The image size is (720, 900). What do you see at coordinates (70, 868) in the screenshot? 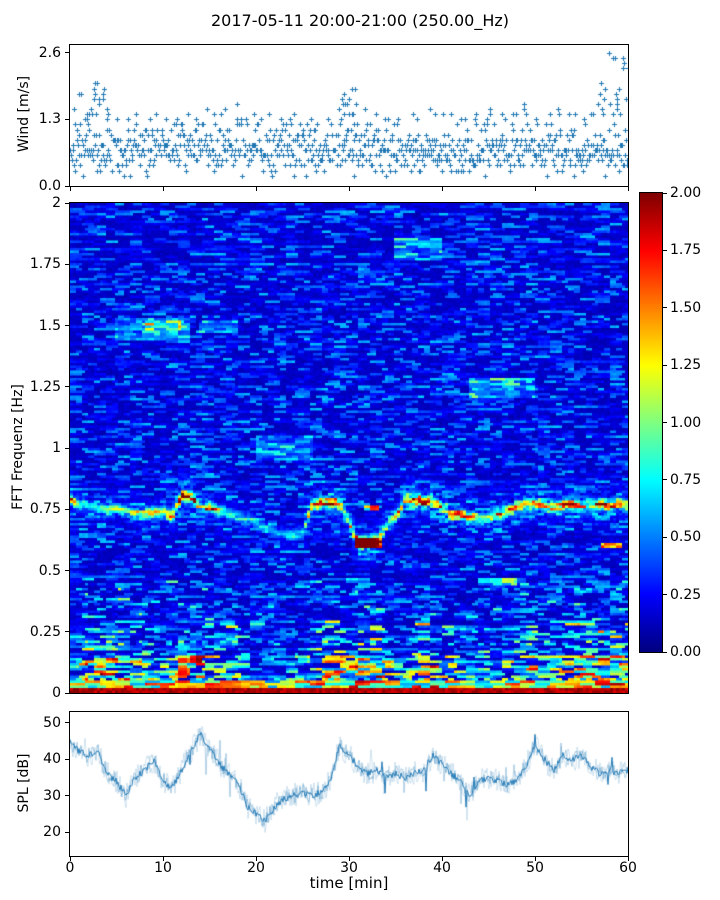
I see `time-xtick-label: 0` at bounding box center [70, 868].